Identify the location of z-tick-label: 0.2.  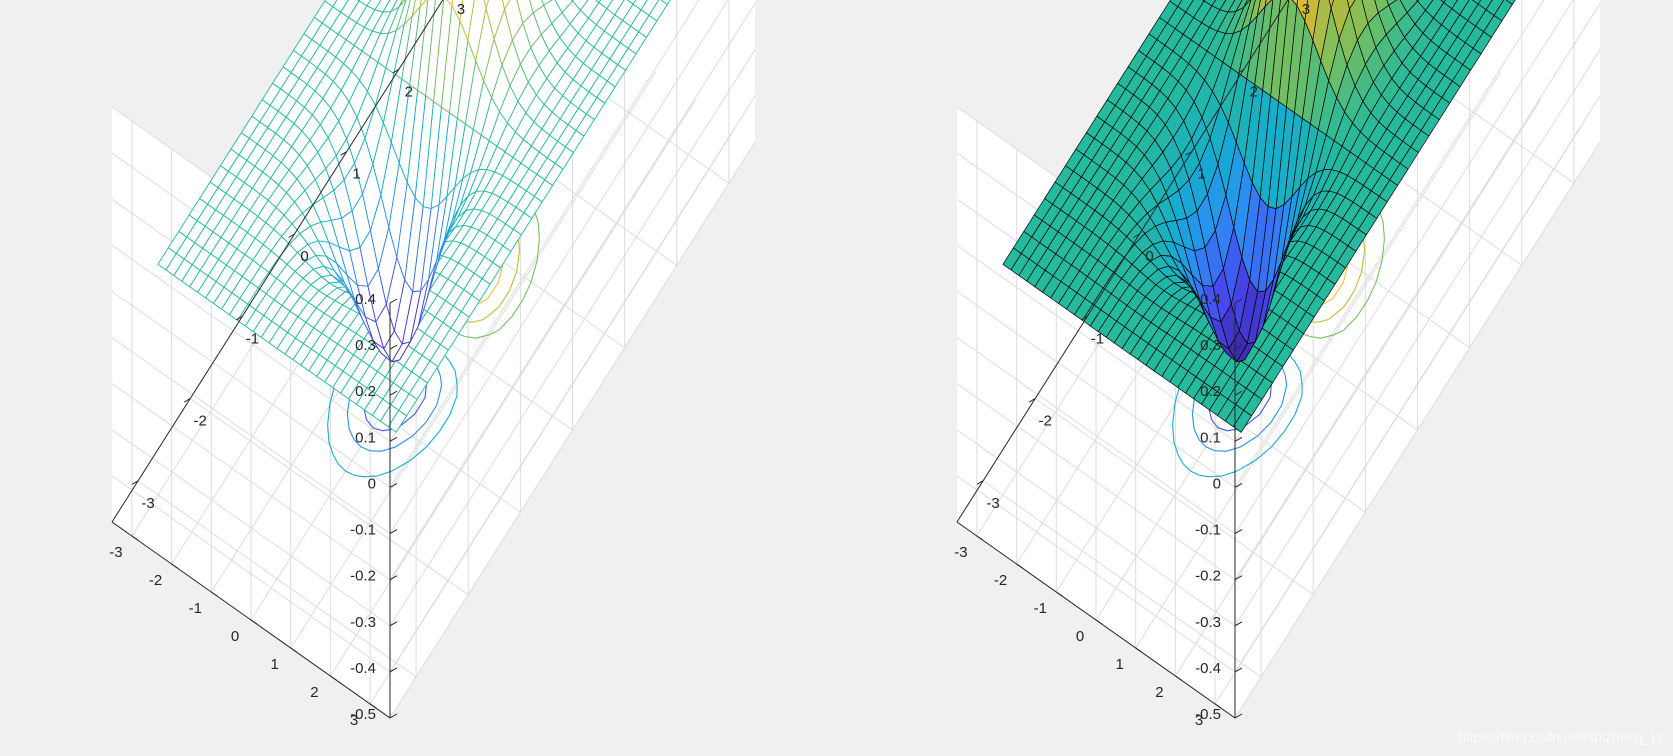
(1210, 391).